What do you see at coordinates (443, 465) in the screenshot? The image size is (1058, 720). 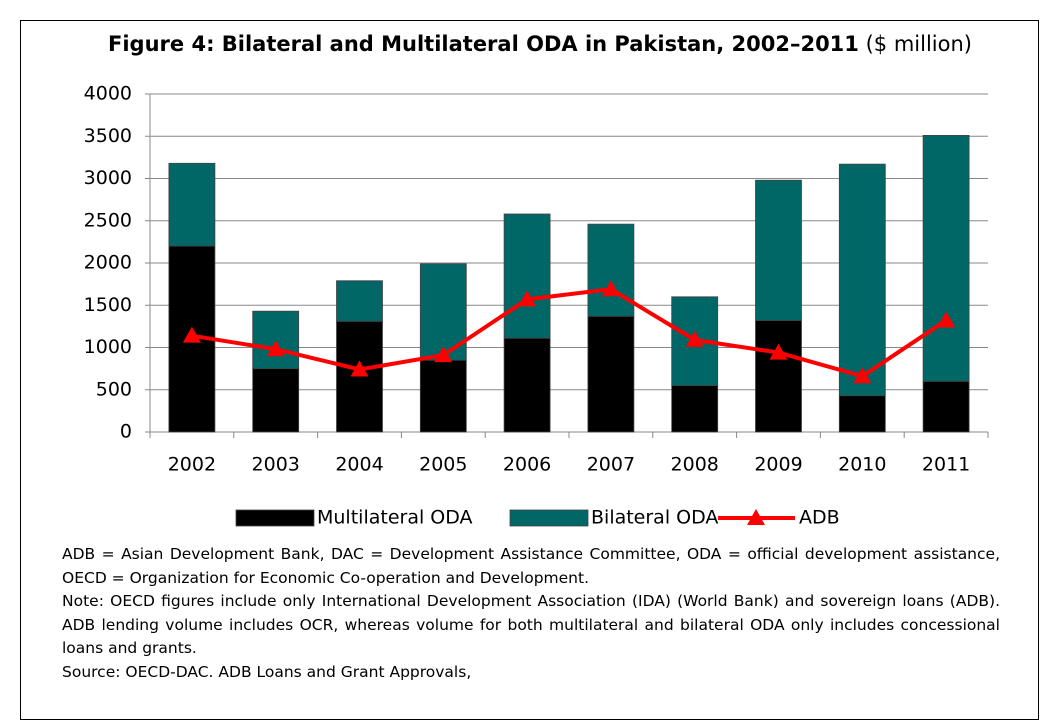 I see `x-tick-label: 2005` at bounding box center [443, 465].